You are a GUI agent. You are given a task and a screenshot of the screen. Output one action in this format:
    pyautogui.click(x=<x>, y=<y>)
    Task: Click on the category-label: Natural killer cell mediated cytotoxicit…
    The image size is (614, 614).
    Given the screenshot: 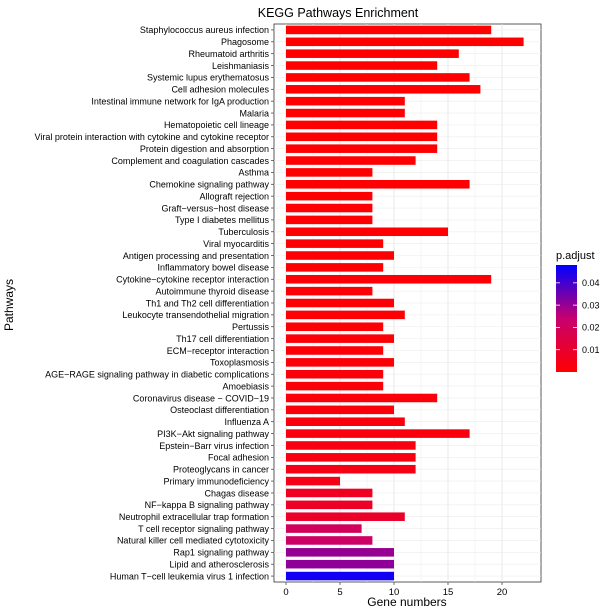 What is the action you would take?
    pyautogui.click(x=193, y=541)
    